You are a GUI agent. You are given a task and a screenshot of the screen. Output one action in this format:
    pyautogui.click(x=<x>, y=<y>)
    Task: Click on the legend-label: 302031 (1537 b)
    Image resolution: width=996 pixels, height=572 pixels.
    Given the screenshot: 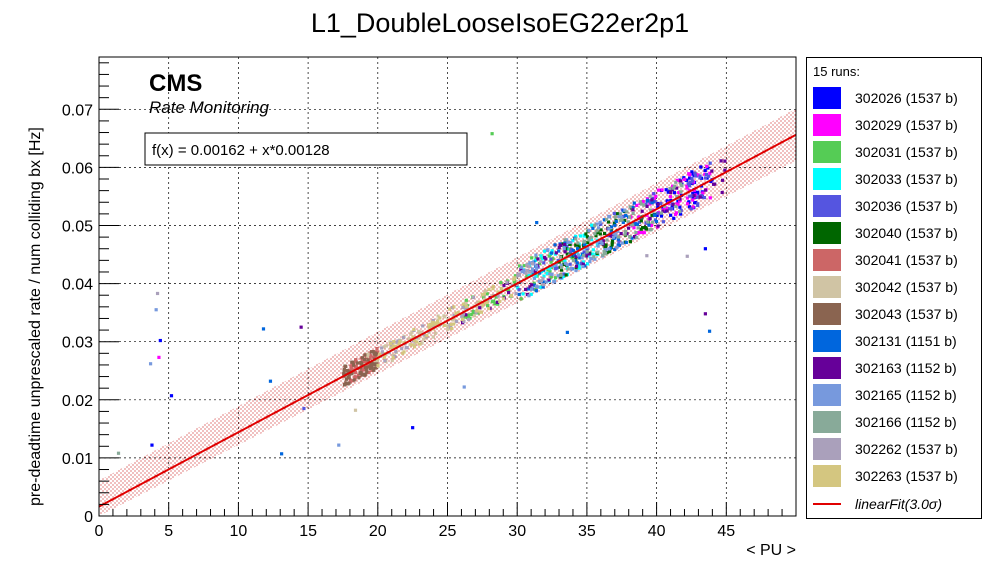 What is the action you would take?
    pyautogui.click(x=906, y=152)
    